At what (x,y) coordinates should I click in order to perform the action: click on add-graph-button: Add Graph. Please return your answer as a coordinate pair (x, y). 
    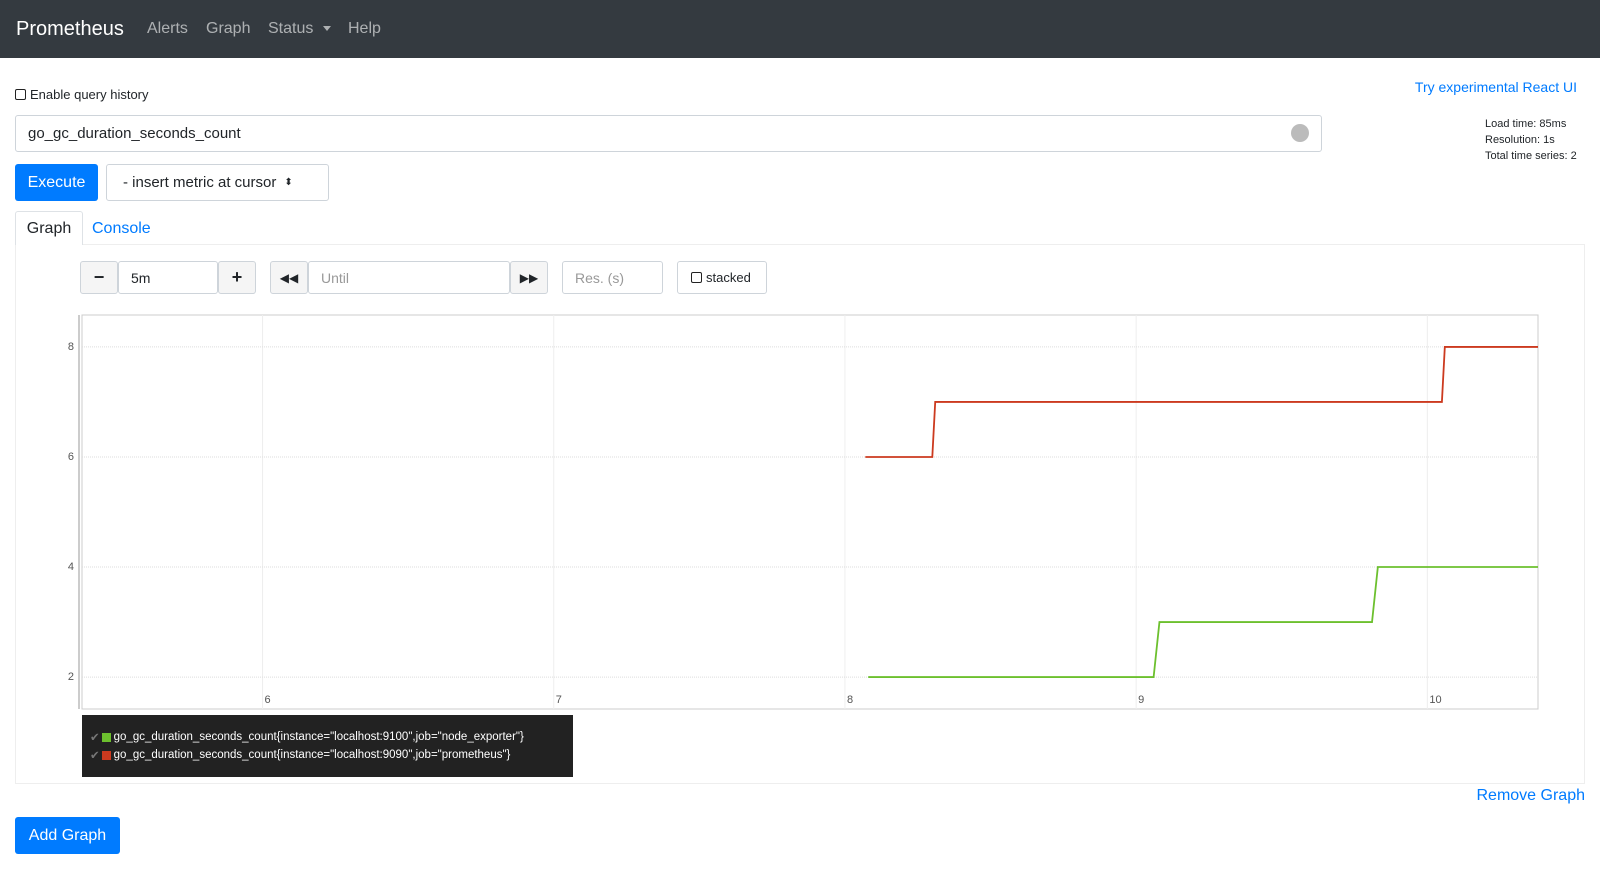
    Looking at the image, I should click on (67, 835).